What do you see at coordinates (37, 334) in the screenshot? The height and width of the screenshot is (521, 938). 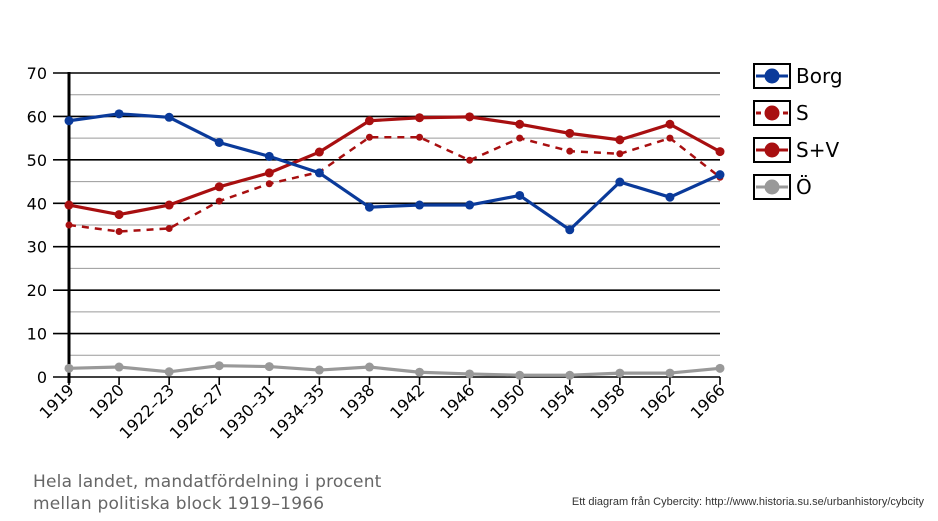 I see `y-tick-label: 10` at bounding box center [37, 334].